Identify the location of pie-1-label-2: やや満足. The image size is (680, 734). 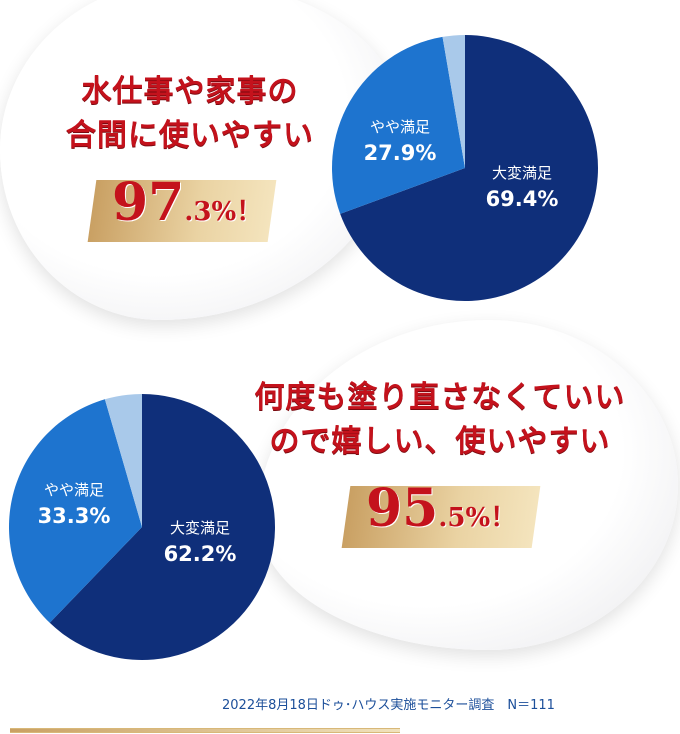
(400, 127).